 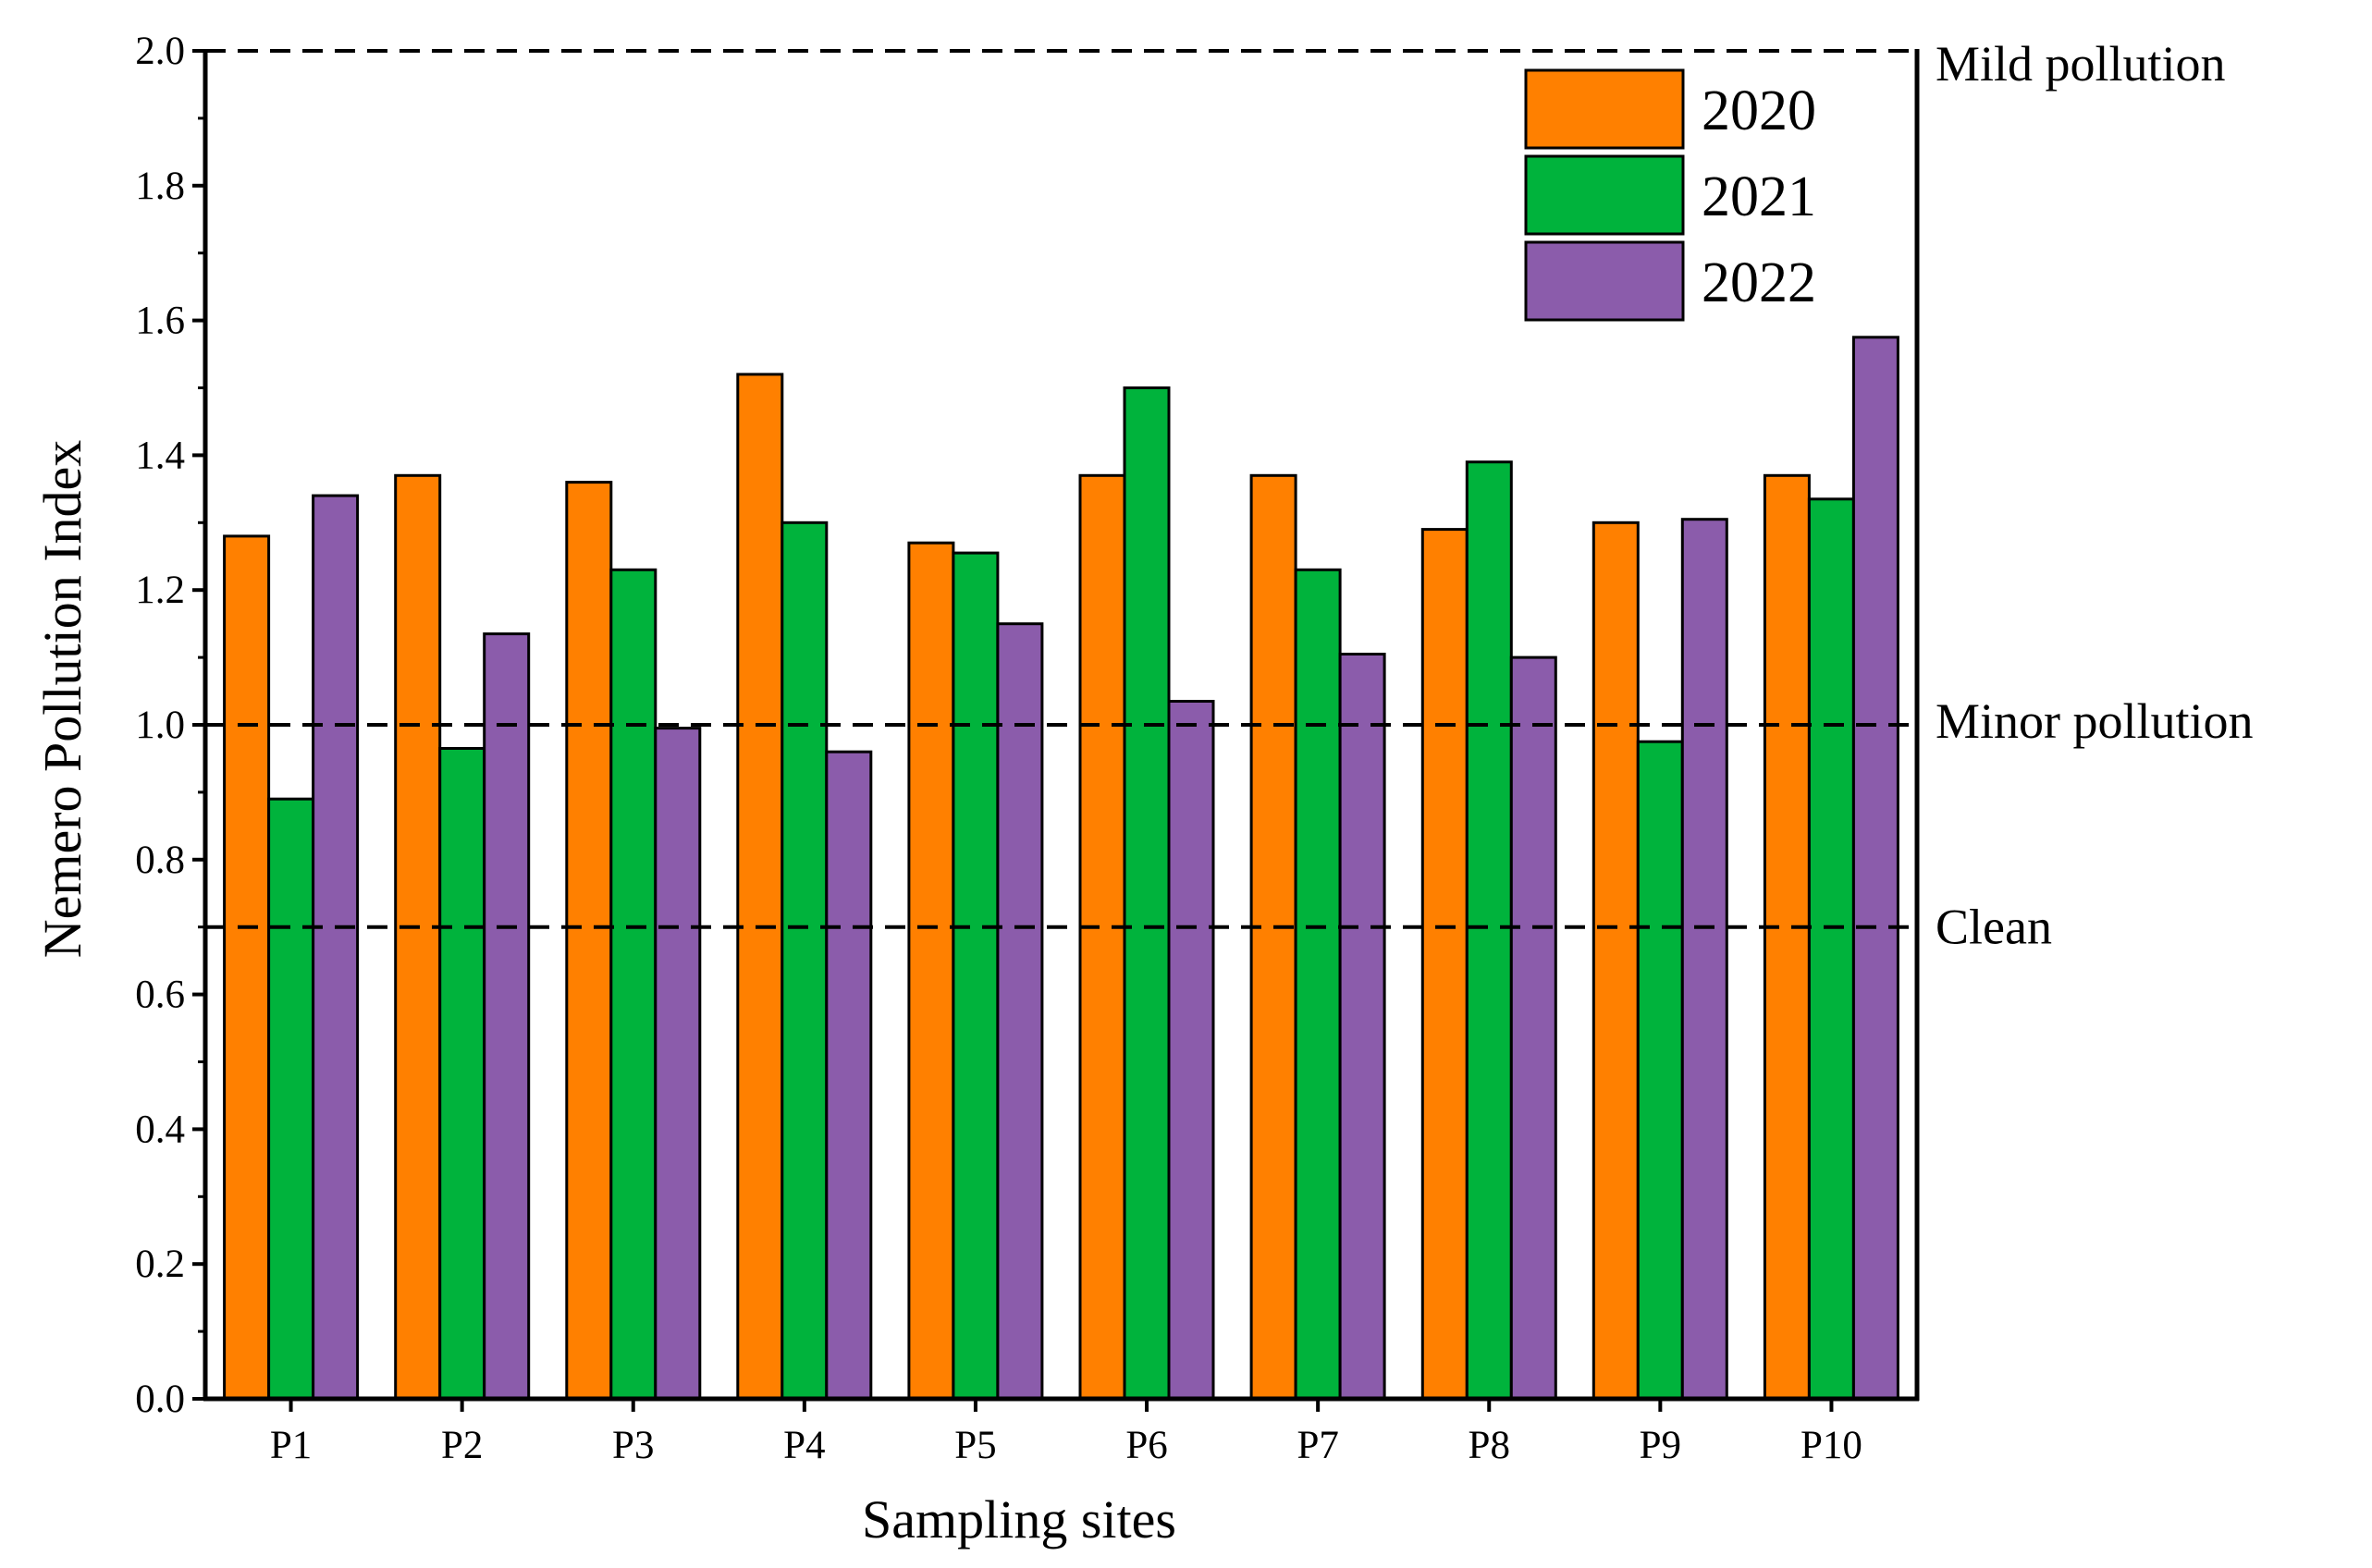 I want to click on x-tick-label: P8, so click(x=1490, y=1446).